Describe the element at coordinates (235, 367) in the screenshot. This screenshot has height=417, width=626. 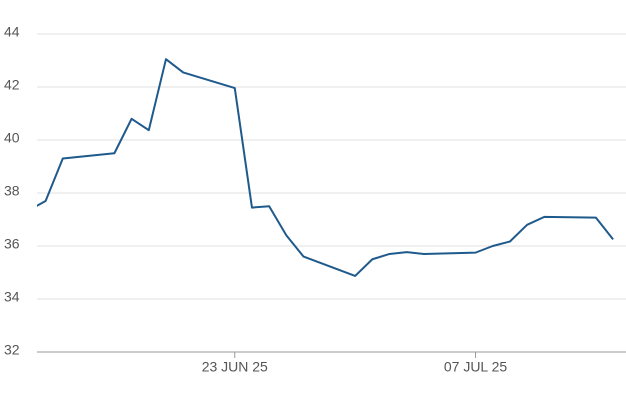
I see `x-tick-label: 23 JUN 25` at that location.